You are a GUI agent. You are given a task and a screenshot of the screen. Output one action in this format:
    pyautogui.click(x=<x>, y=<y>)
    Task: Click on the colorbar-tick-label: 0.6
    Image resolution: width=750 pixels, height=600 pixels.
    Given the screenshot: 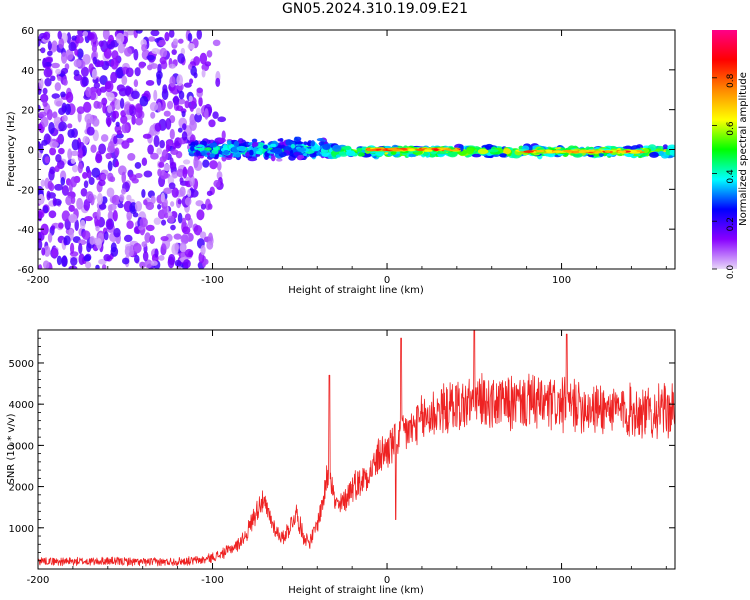 What is the action you would take?
    pyautogui.click(x=731, y=128)
    